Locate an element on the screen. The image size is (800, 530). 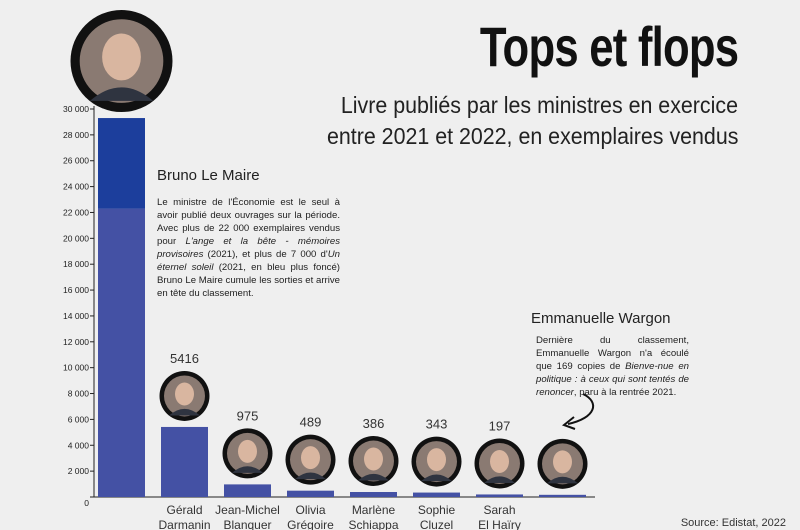
y-tick-label: 10 000 is located at coordinates (76, 368).